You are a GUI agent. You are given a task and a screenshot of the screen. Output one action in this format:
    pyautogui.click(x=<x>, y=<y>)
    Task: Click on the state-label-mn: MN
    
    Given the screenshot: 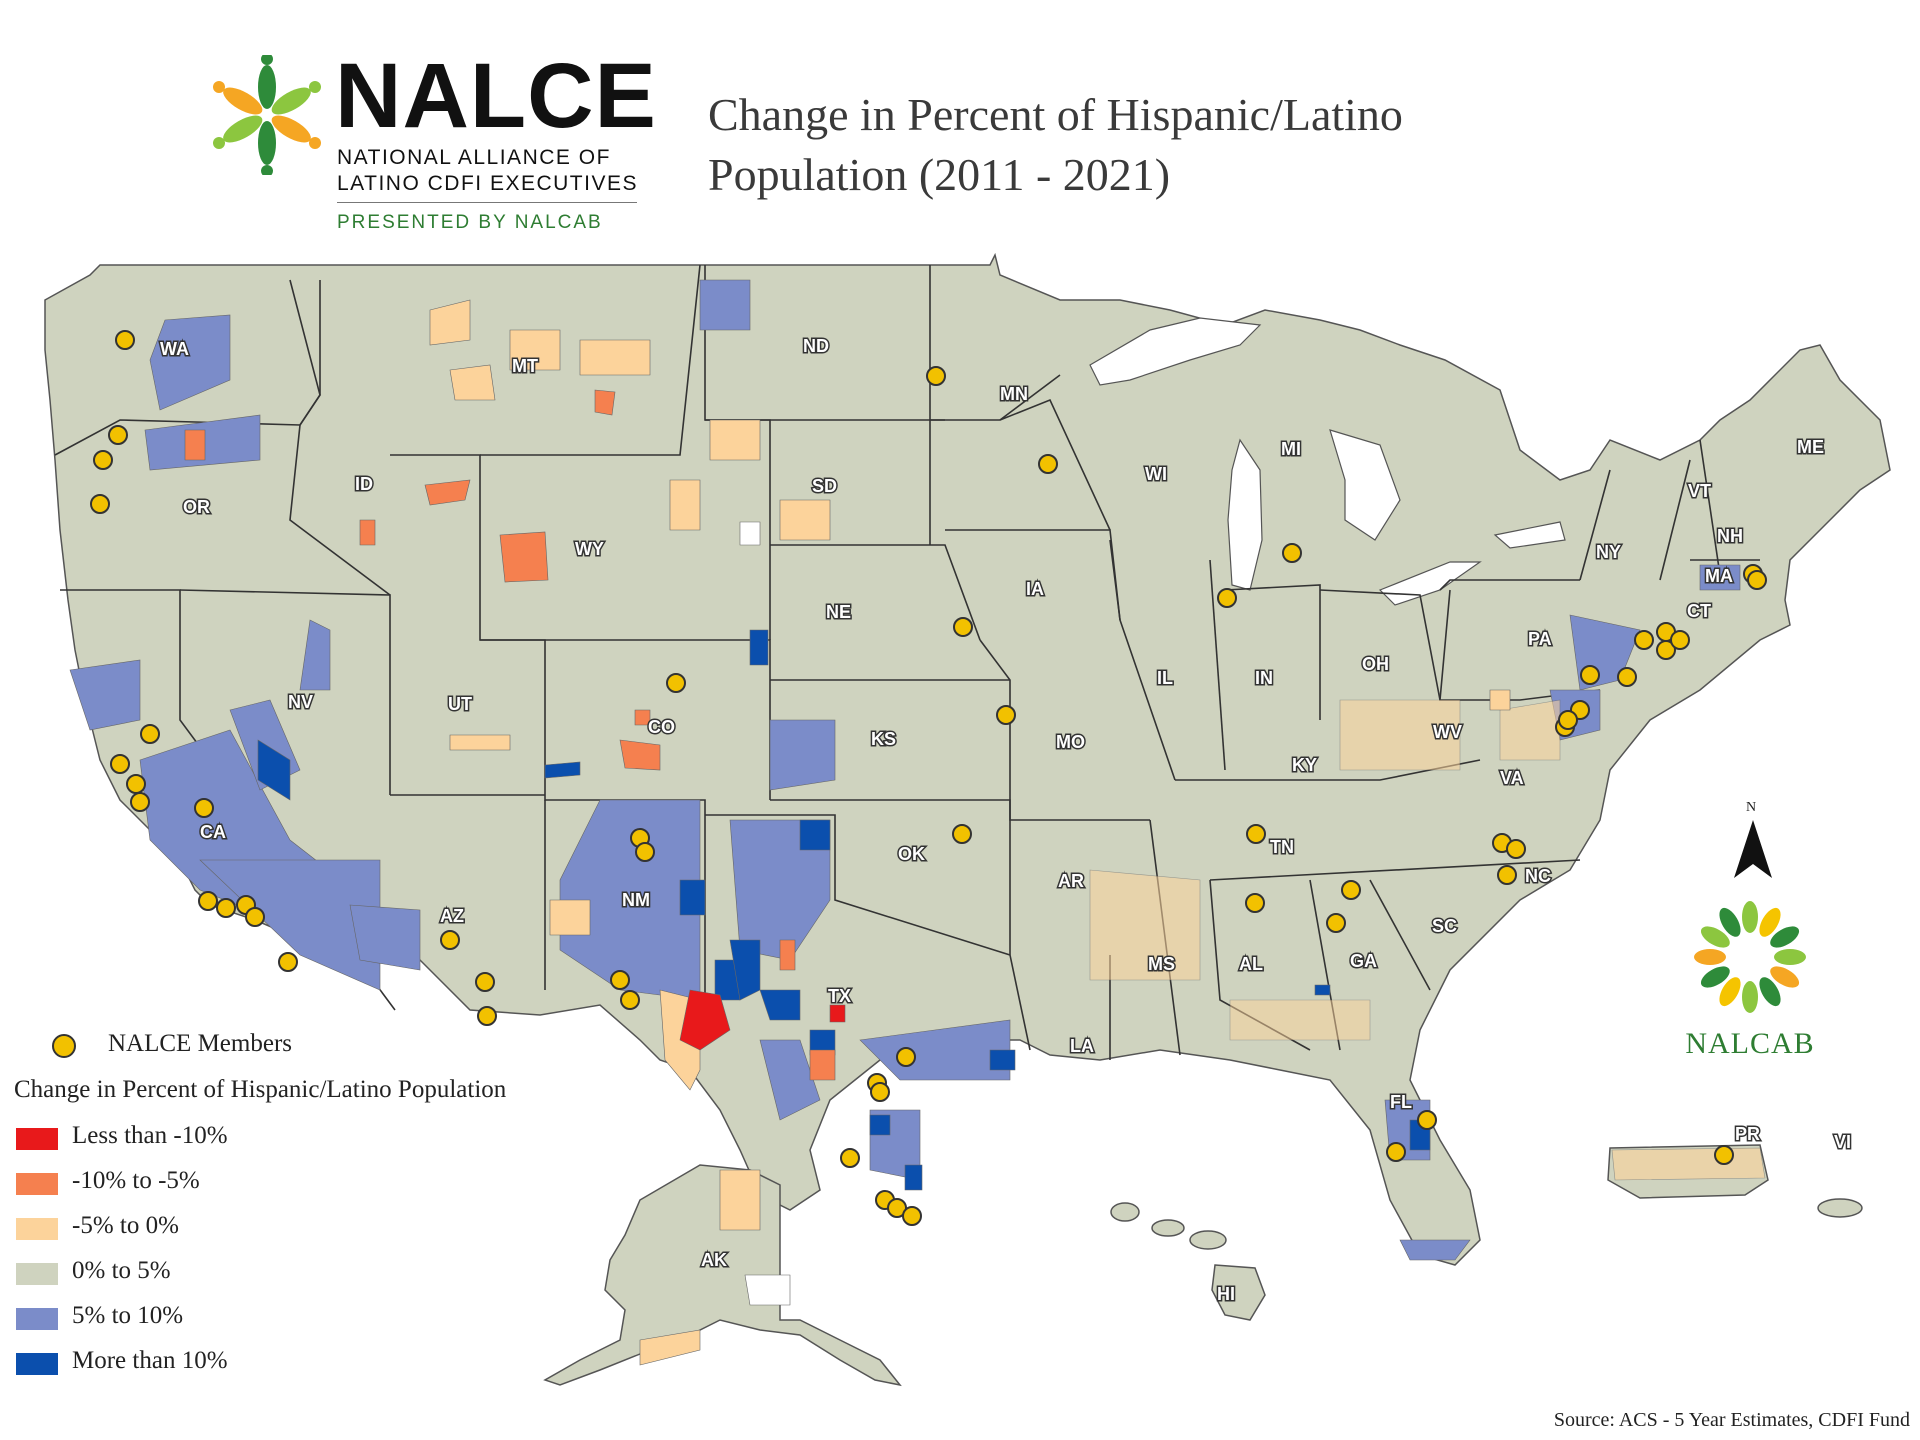 What is the action you would take?
    pyautogui.click(x=1014, y=394)
    